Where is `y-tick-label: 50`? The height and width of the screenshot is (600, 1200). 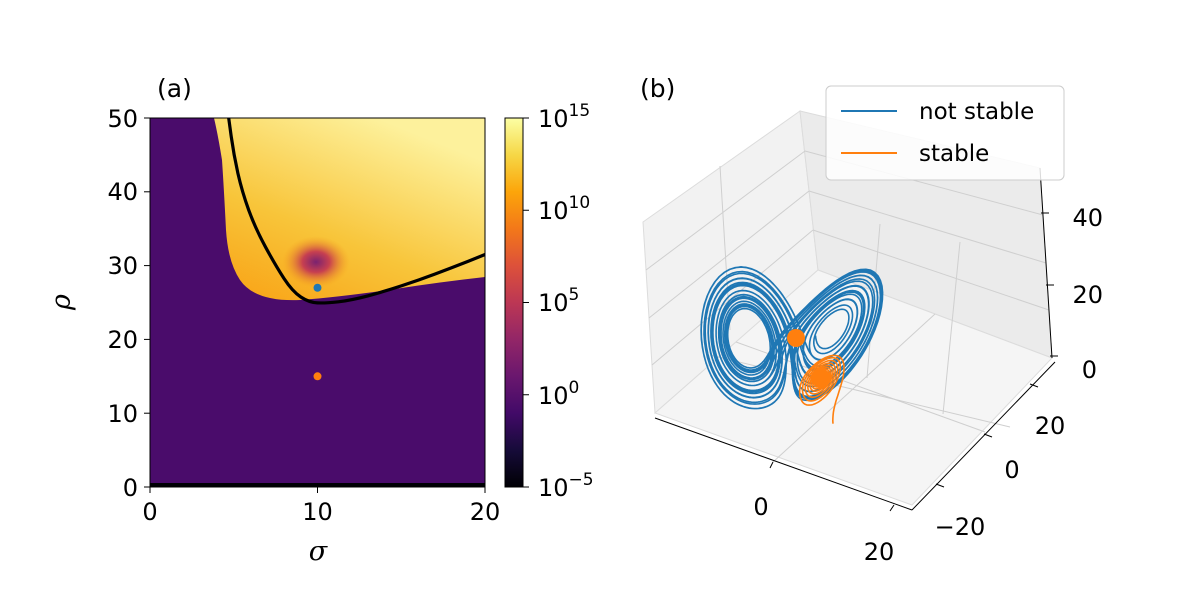
y-tick-label: 50 is located at coordinates (122, 119).